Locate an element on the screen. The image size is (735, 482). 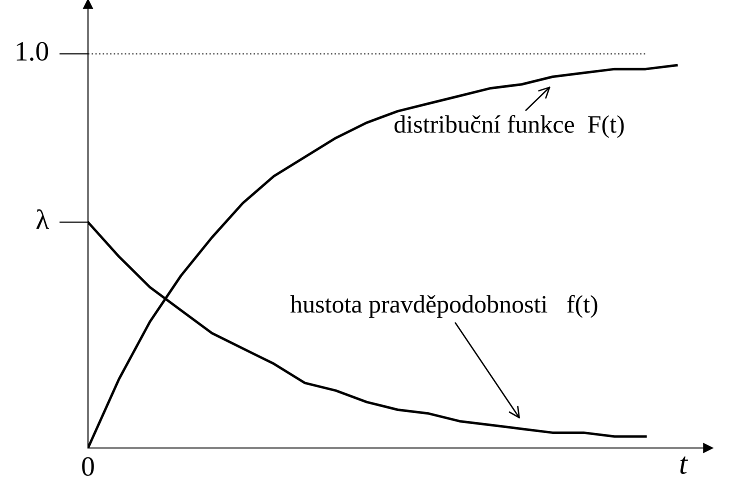
text: λ is located at coordinates (42, 219).